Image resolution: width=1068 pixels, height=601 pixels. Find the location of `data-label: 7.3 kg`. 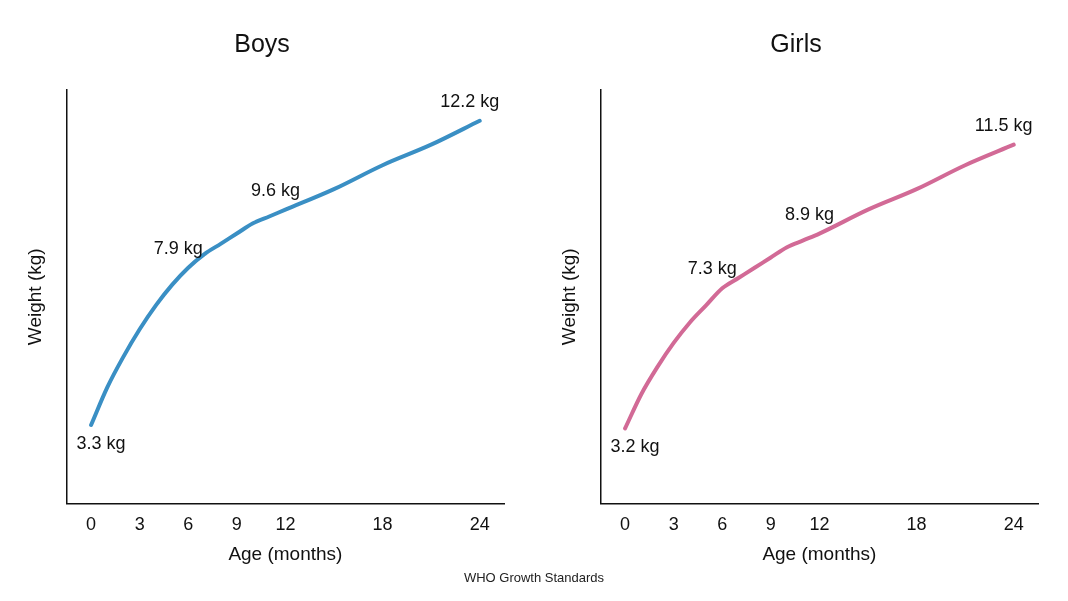

data-label: 7.3 kg is located at coordinates (712, 268).